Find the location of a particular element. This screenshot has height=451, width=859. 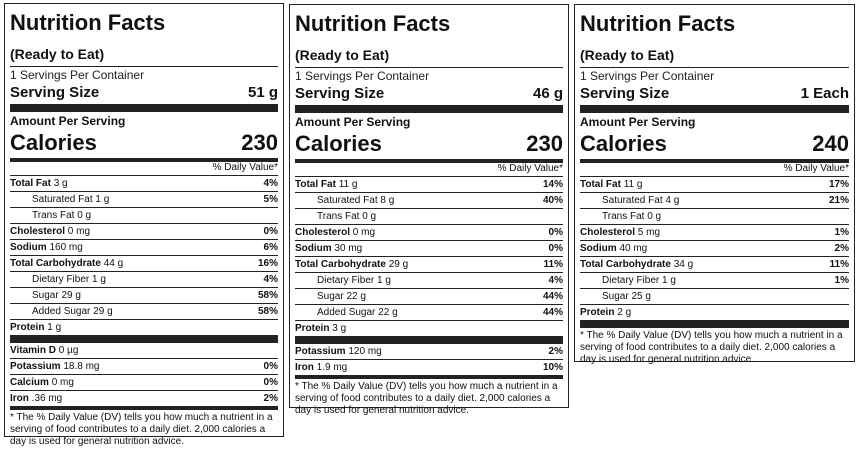

nutrient-row-added-sugar: Added Sugar 22 g 44% is located at coordinates (429, 313).